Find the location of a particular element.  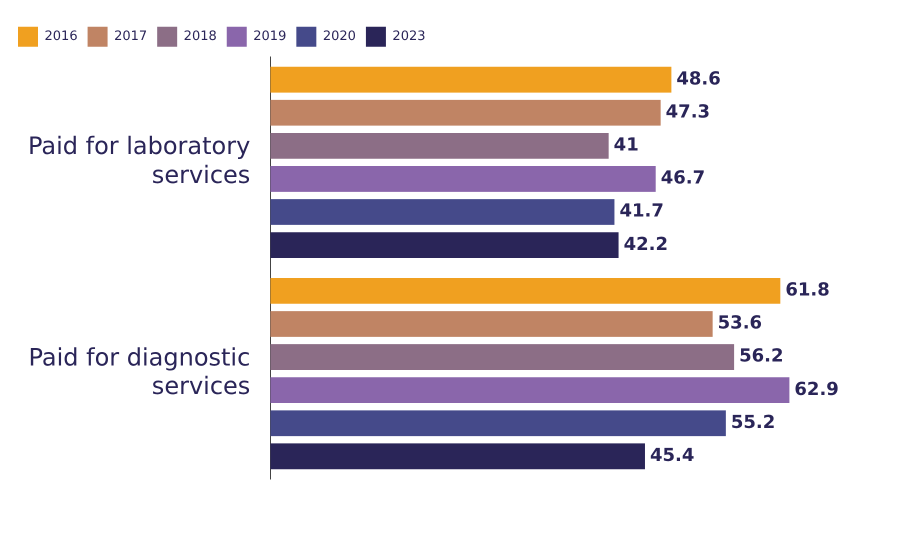

data-label: 47.3 is located at coordinates (688, 111).